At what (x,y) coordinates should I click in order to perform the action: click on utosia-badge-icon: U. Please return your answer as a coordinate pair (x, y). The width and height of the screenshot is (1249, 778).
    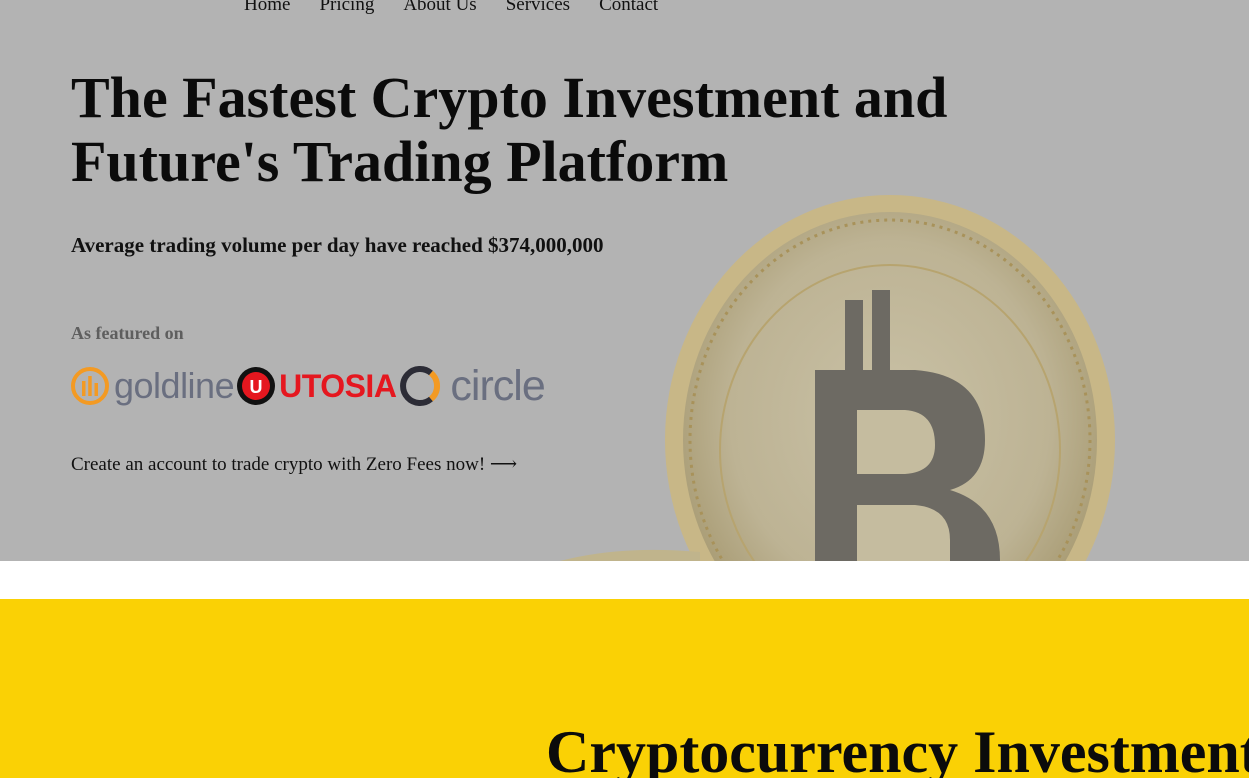
    Looking at the image, I should click on (256, 386).